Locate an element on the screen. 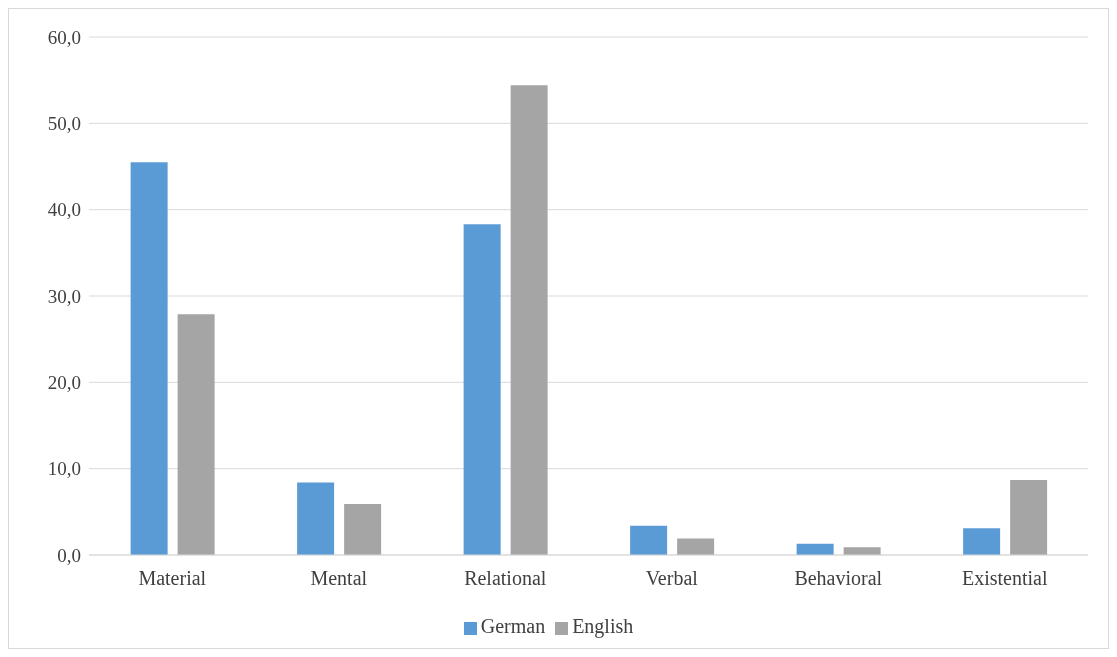  x-tick-label: Existential is located at coordinates (1004, 578).